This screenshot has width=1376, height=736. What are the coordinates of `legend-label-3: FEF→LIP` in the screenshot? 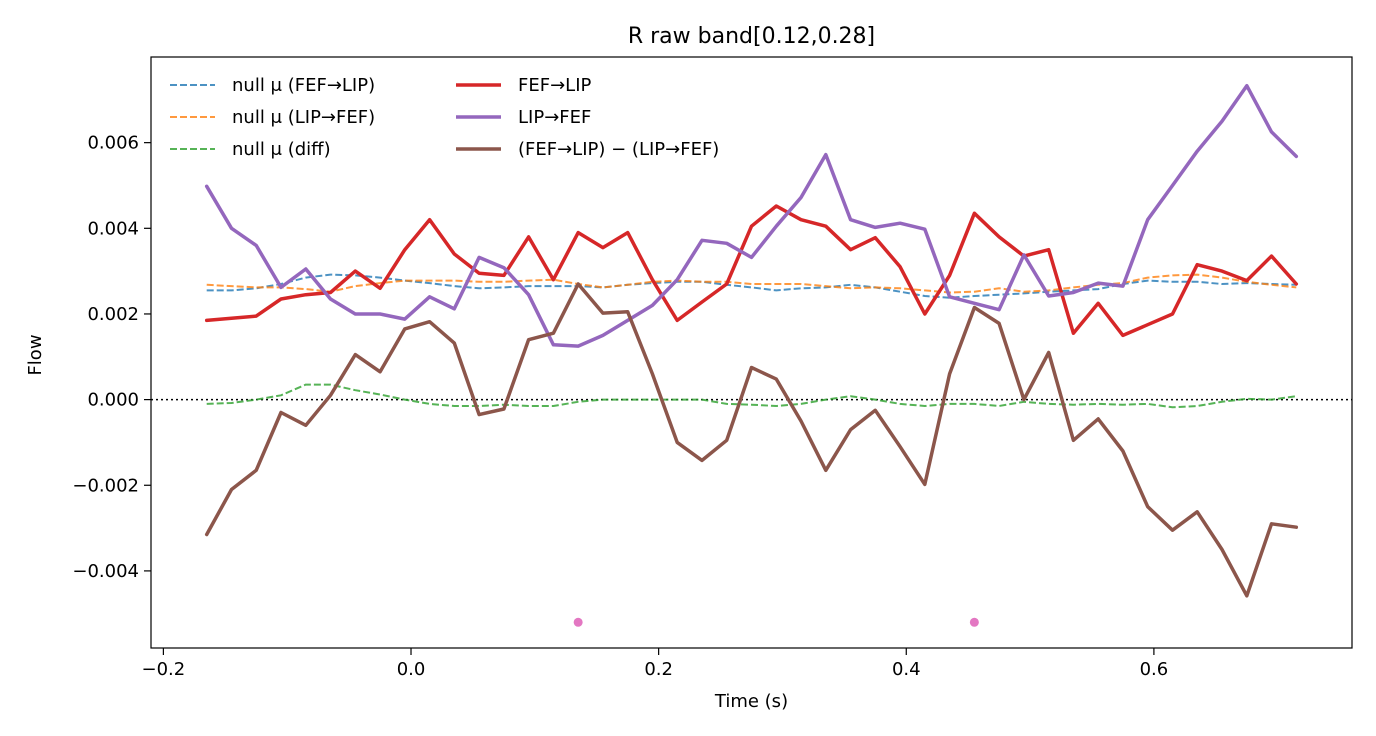 It's located at (554, 85).